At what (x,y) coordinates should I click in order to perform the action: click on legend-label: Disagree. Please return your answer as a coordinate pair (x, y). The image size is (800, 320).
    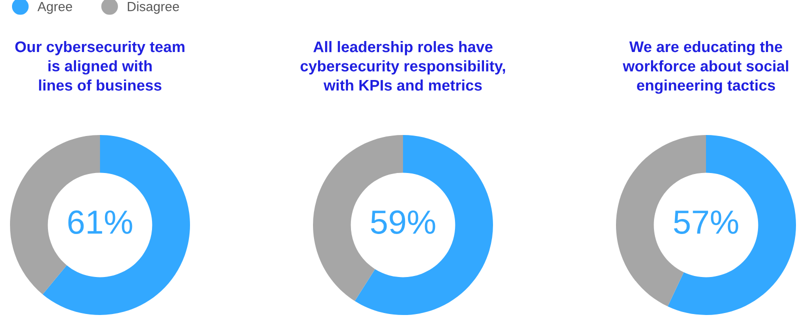
    Looking at the image, I should click on (153, 8).